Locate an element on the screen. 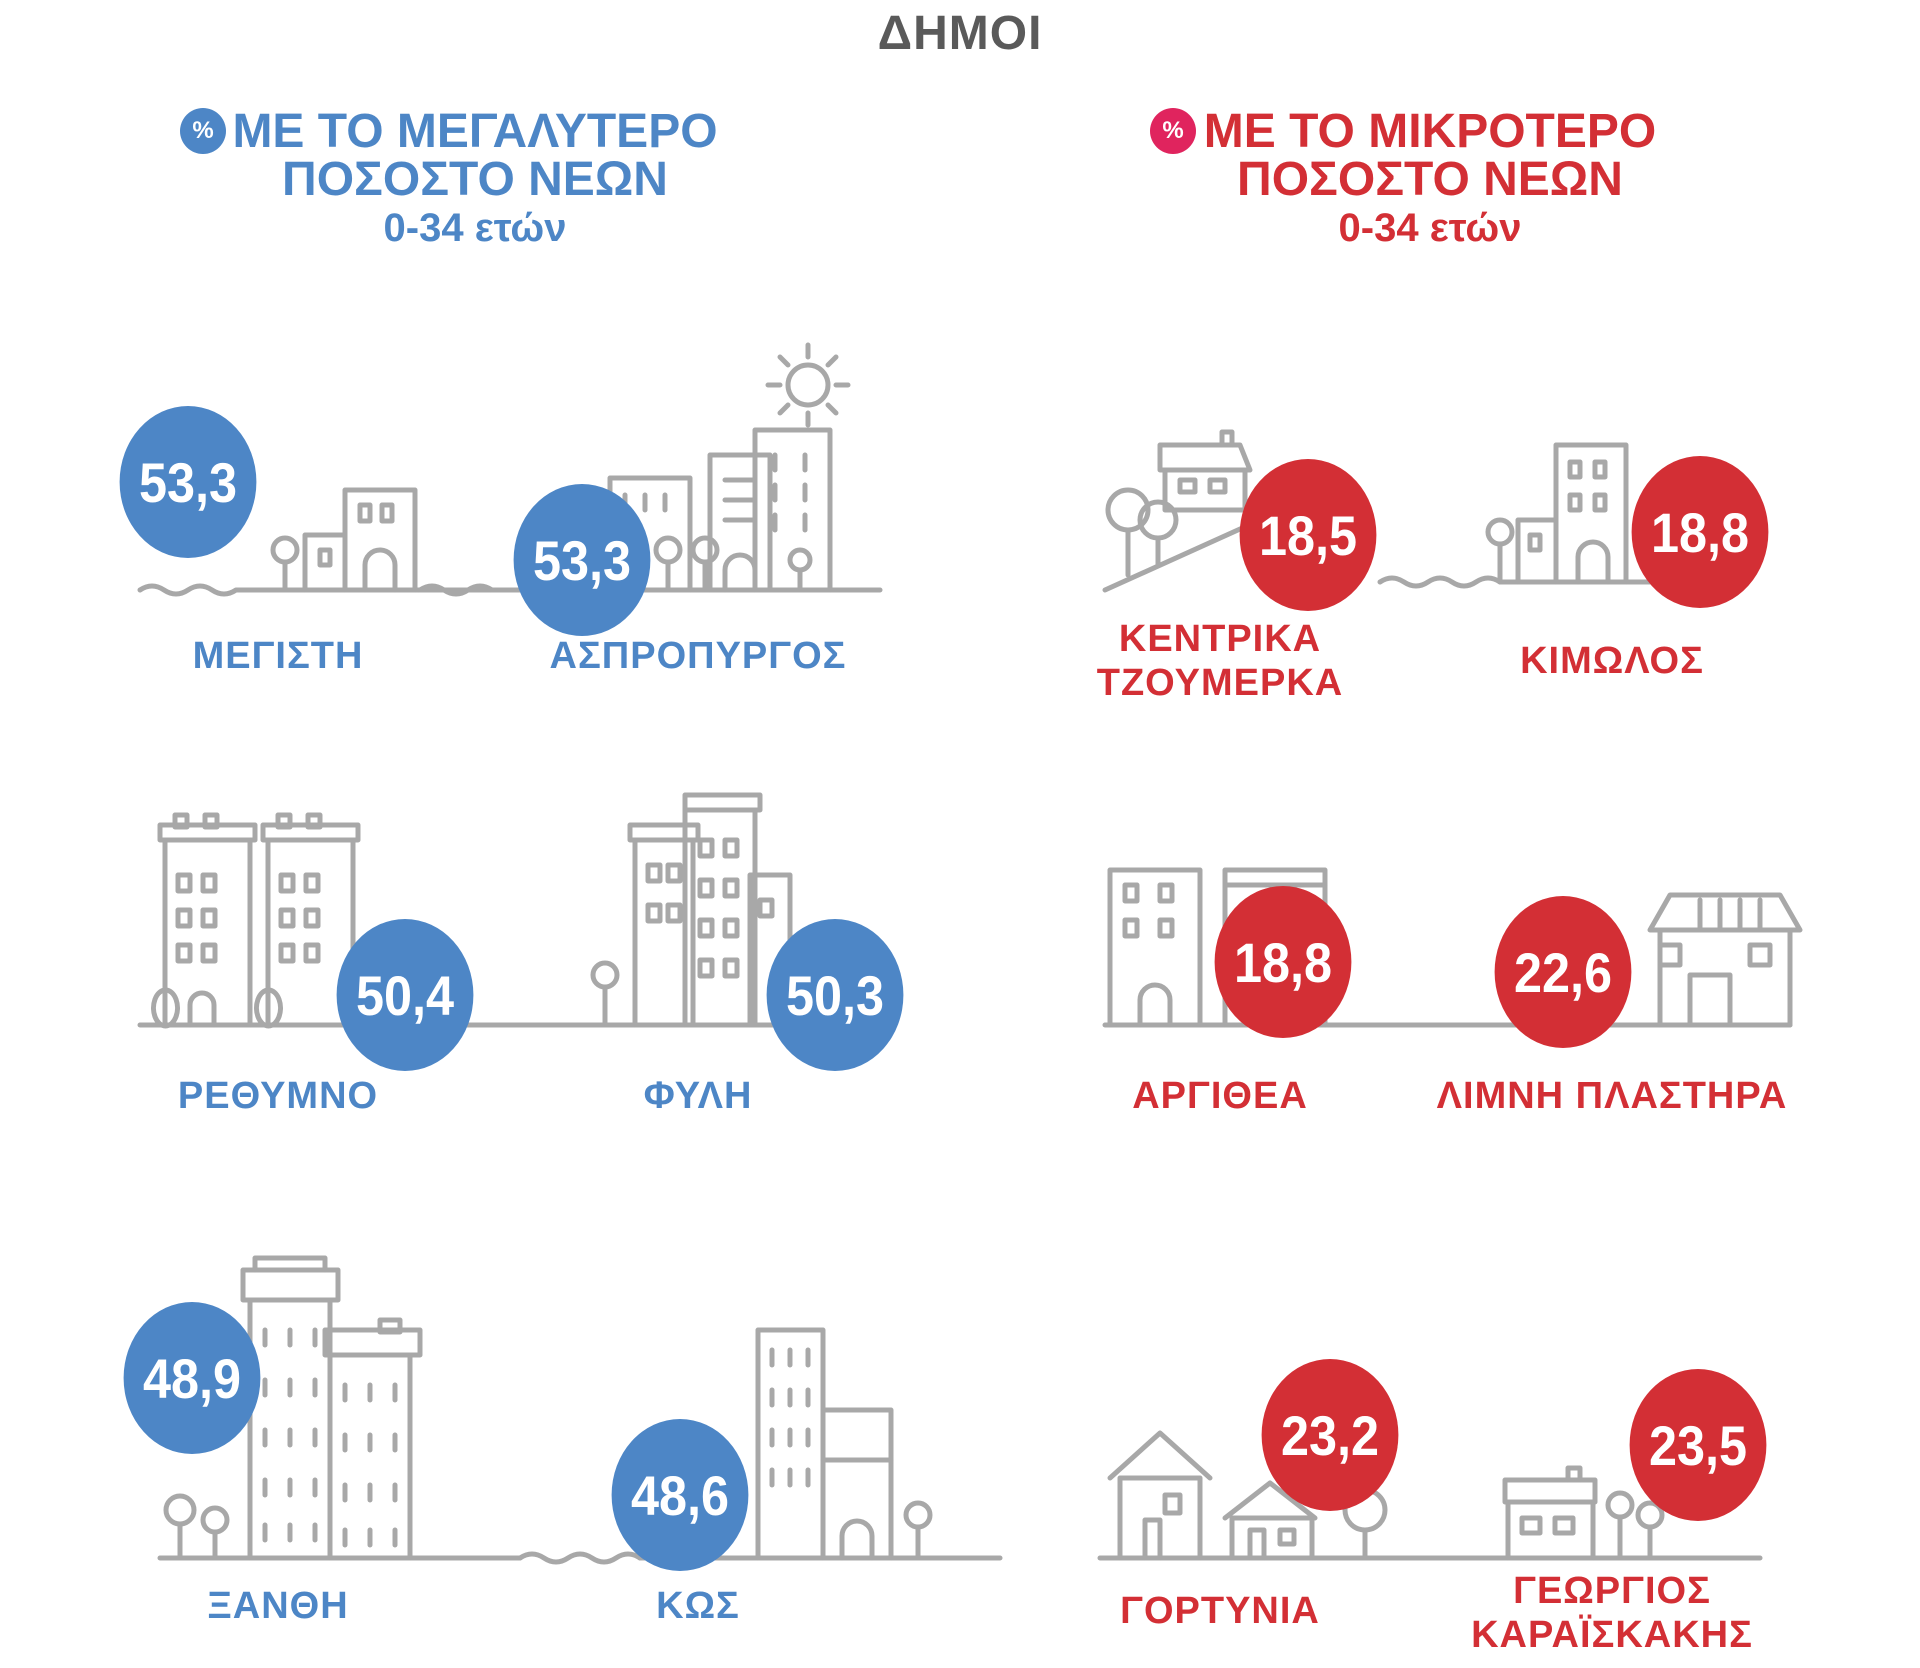 The width and height of the screenshot is (1920, 1668). lowest-label-line1: ΚΙΜΩΛΟΣ is located at coordinates (1612, 661).